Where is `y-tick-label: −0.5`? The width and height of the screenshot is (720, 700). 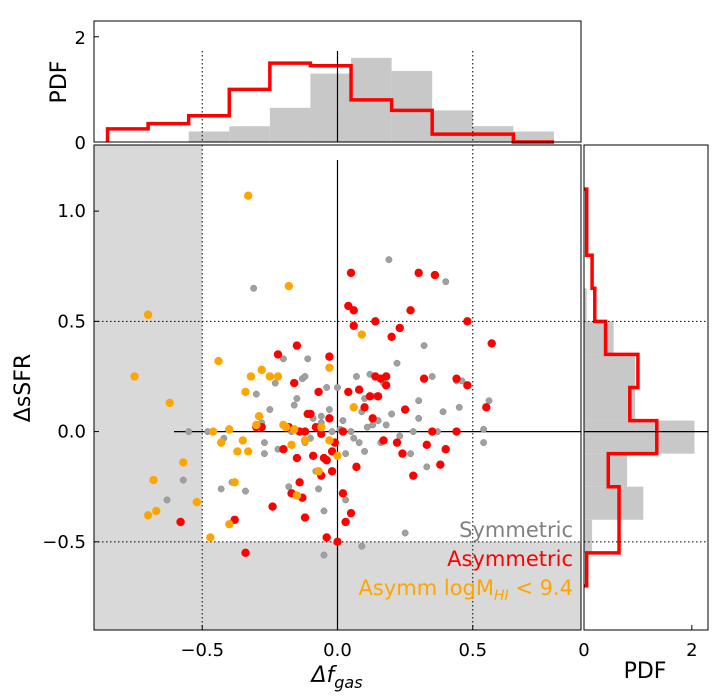 y-tick-label: −0.5 is located at coordinates (64, 542).